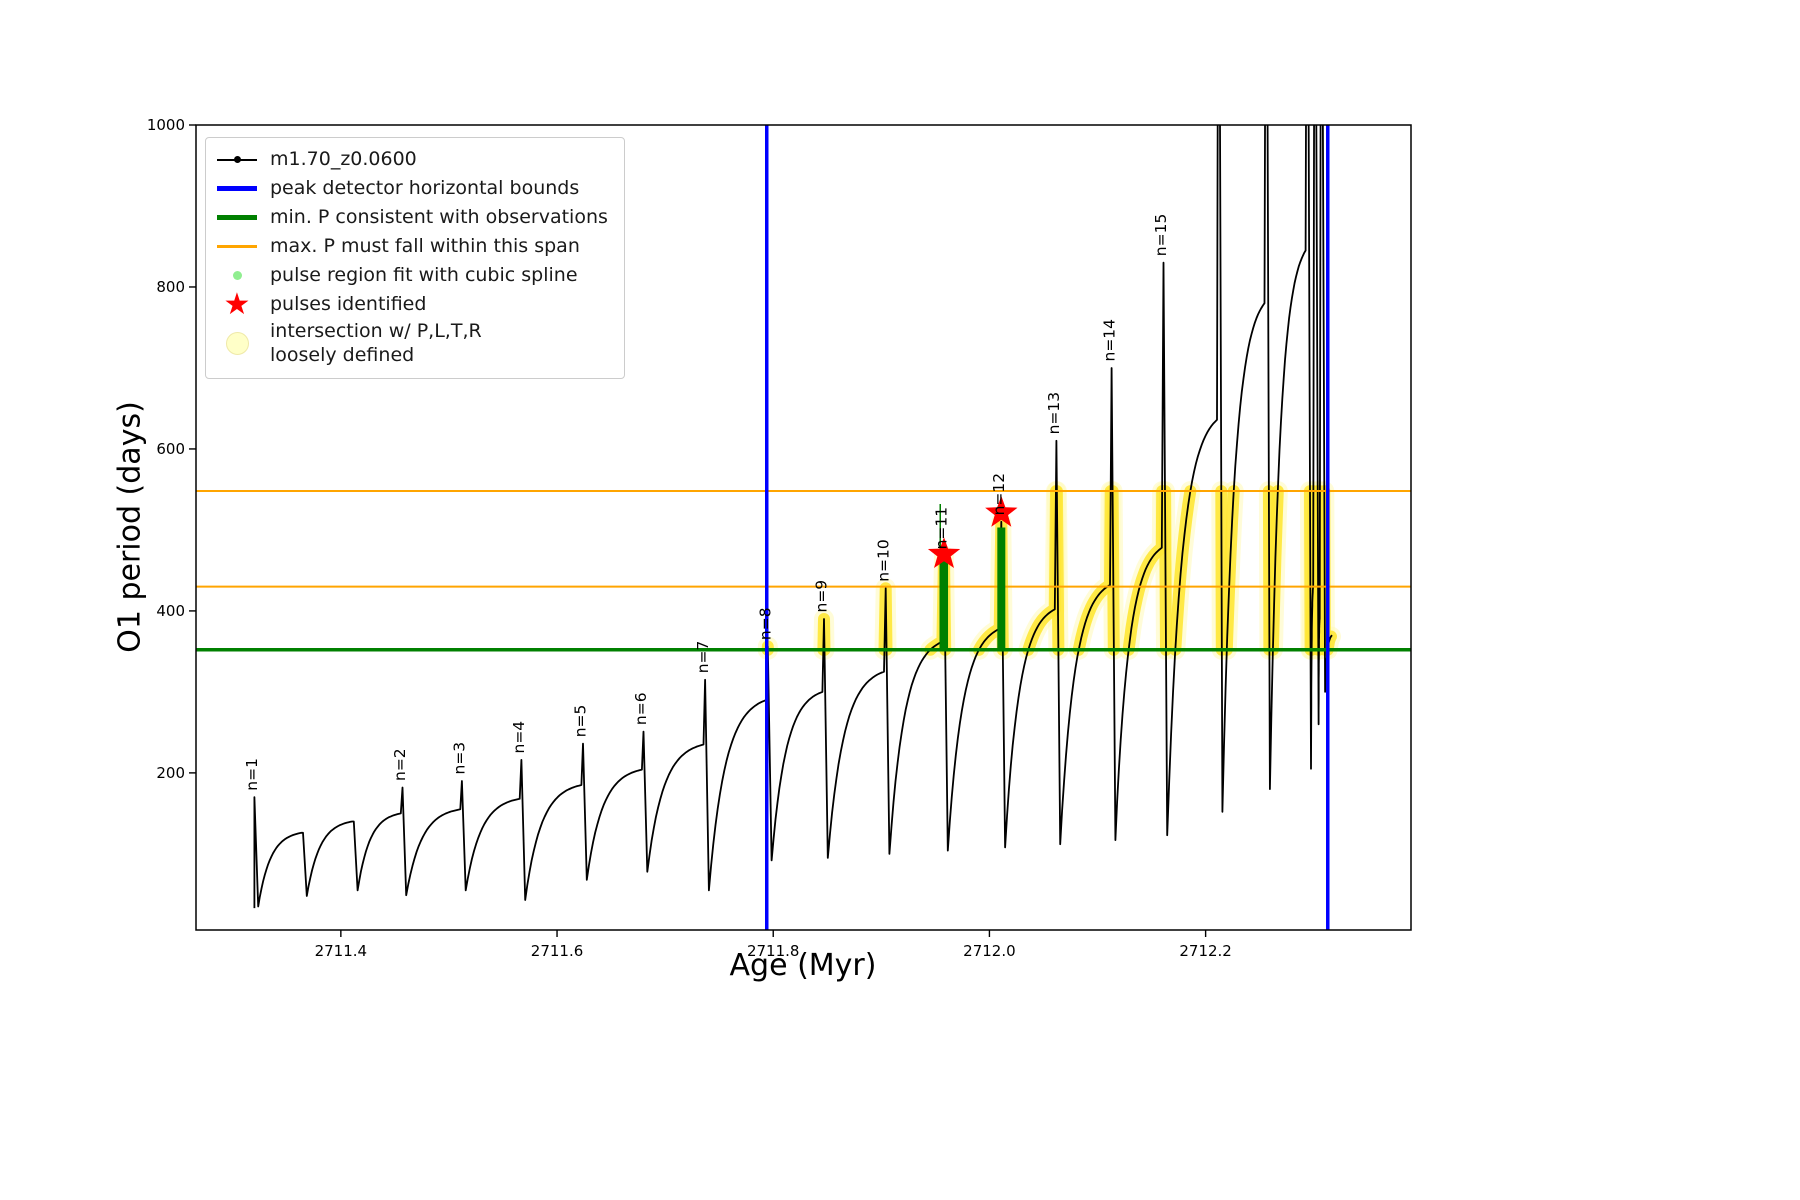  I want to click on y-tick-label: 200, so click(170, 773).